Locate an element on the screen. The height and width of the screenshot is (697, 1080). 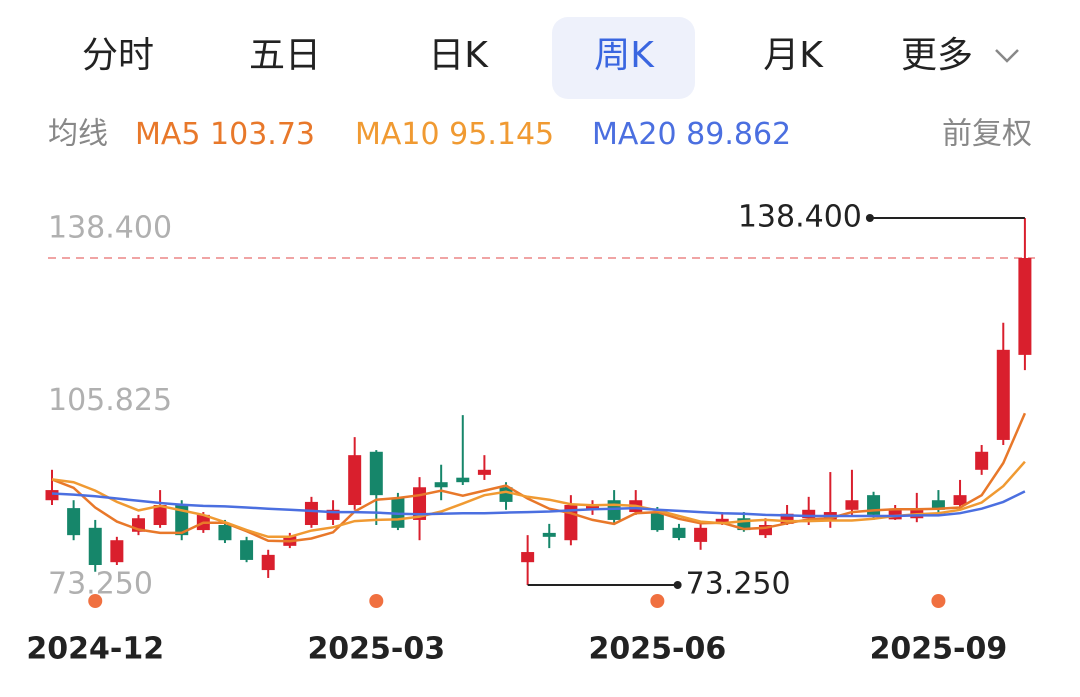
tab: 五日 is located at coordinates (285, 55).